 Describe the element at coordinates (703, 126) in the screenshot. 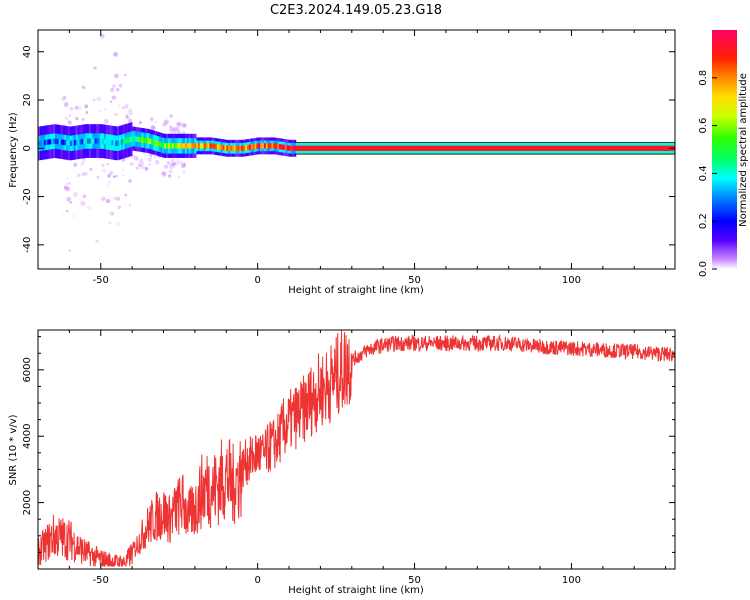

I see `colorbar-tick-label: 0.6` at that location.